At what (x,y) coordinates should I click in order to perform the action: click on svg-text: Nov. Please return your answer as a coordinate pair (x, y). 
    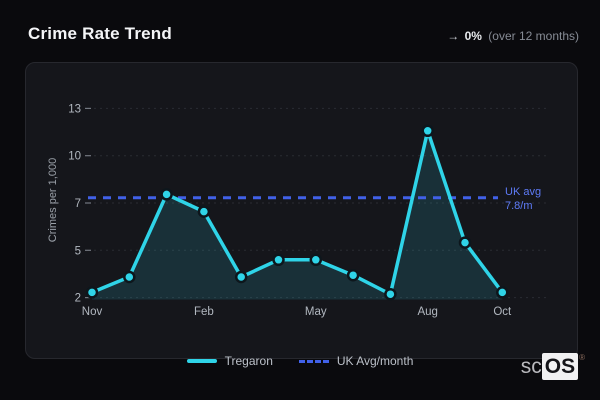
    Looking at the image, I should click on (92, 312).